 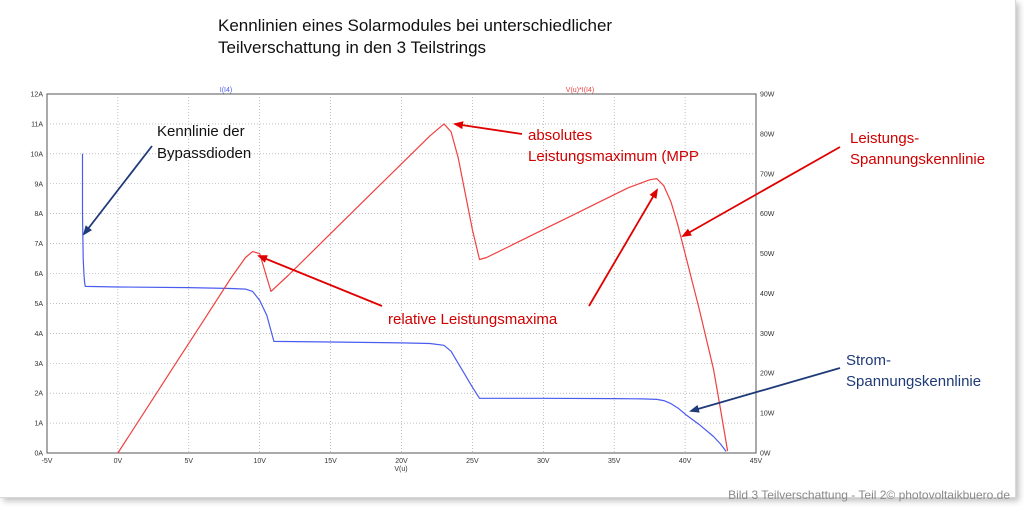 What do you see at coordinates (560, 135) in the screenshot?
I see `annotation-mpp-line-1: absolutes` at bounding box center [560, 135].